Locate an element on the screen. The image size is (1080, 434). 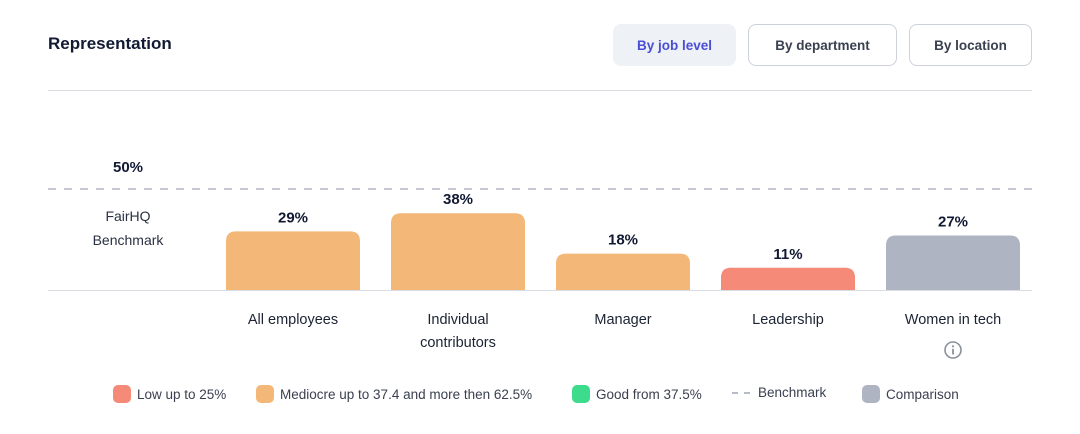
tab-by-location: By location is located at coordinates (970, 45).